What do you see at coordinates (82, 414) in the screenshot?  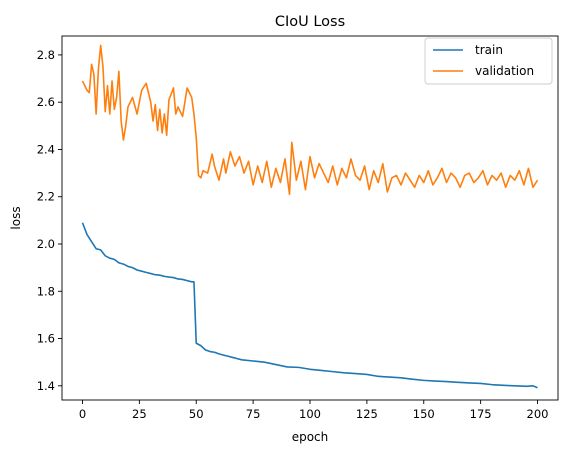 I see `x-tick-label: 0` at bounding box center [82, 414].